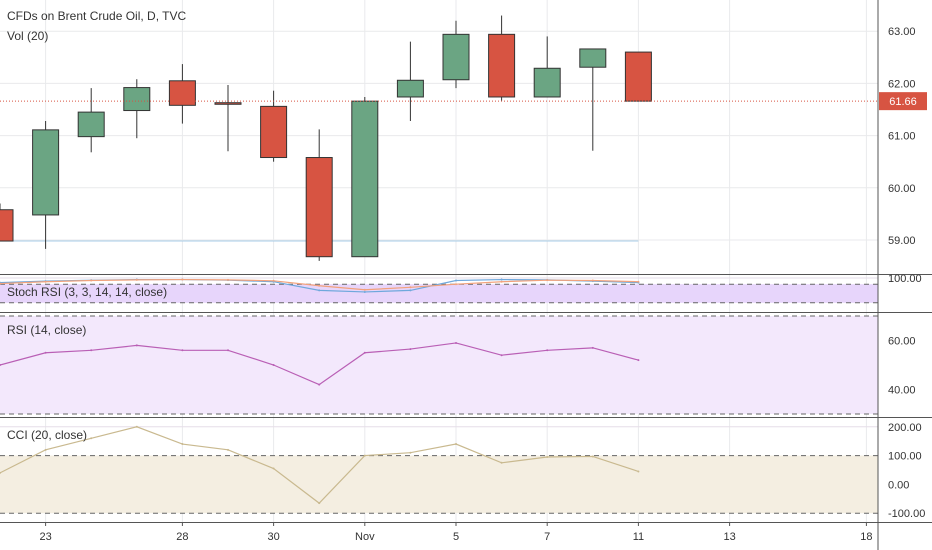 This screenshot has width=932, height=550. I want to click on time-tick-label: 7, so click(547, 537).